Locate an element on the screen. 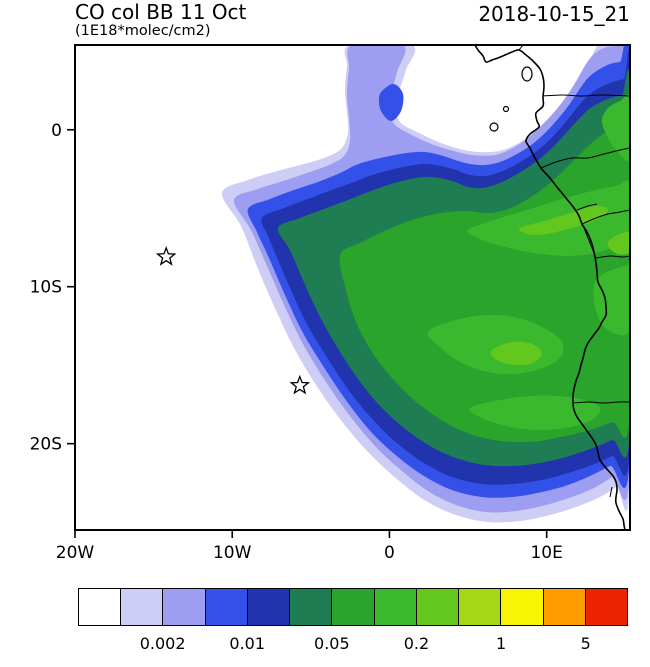 The width and height of the screenshot is (650, 667). colorbar is located at coordinates (353, 607).